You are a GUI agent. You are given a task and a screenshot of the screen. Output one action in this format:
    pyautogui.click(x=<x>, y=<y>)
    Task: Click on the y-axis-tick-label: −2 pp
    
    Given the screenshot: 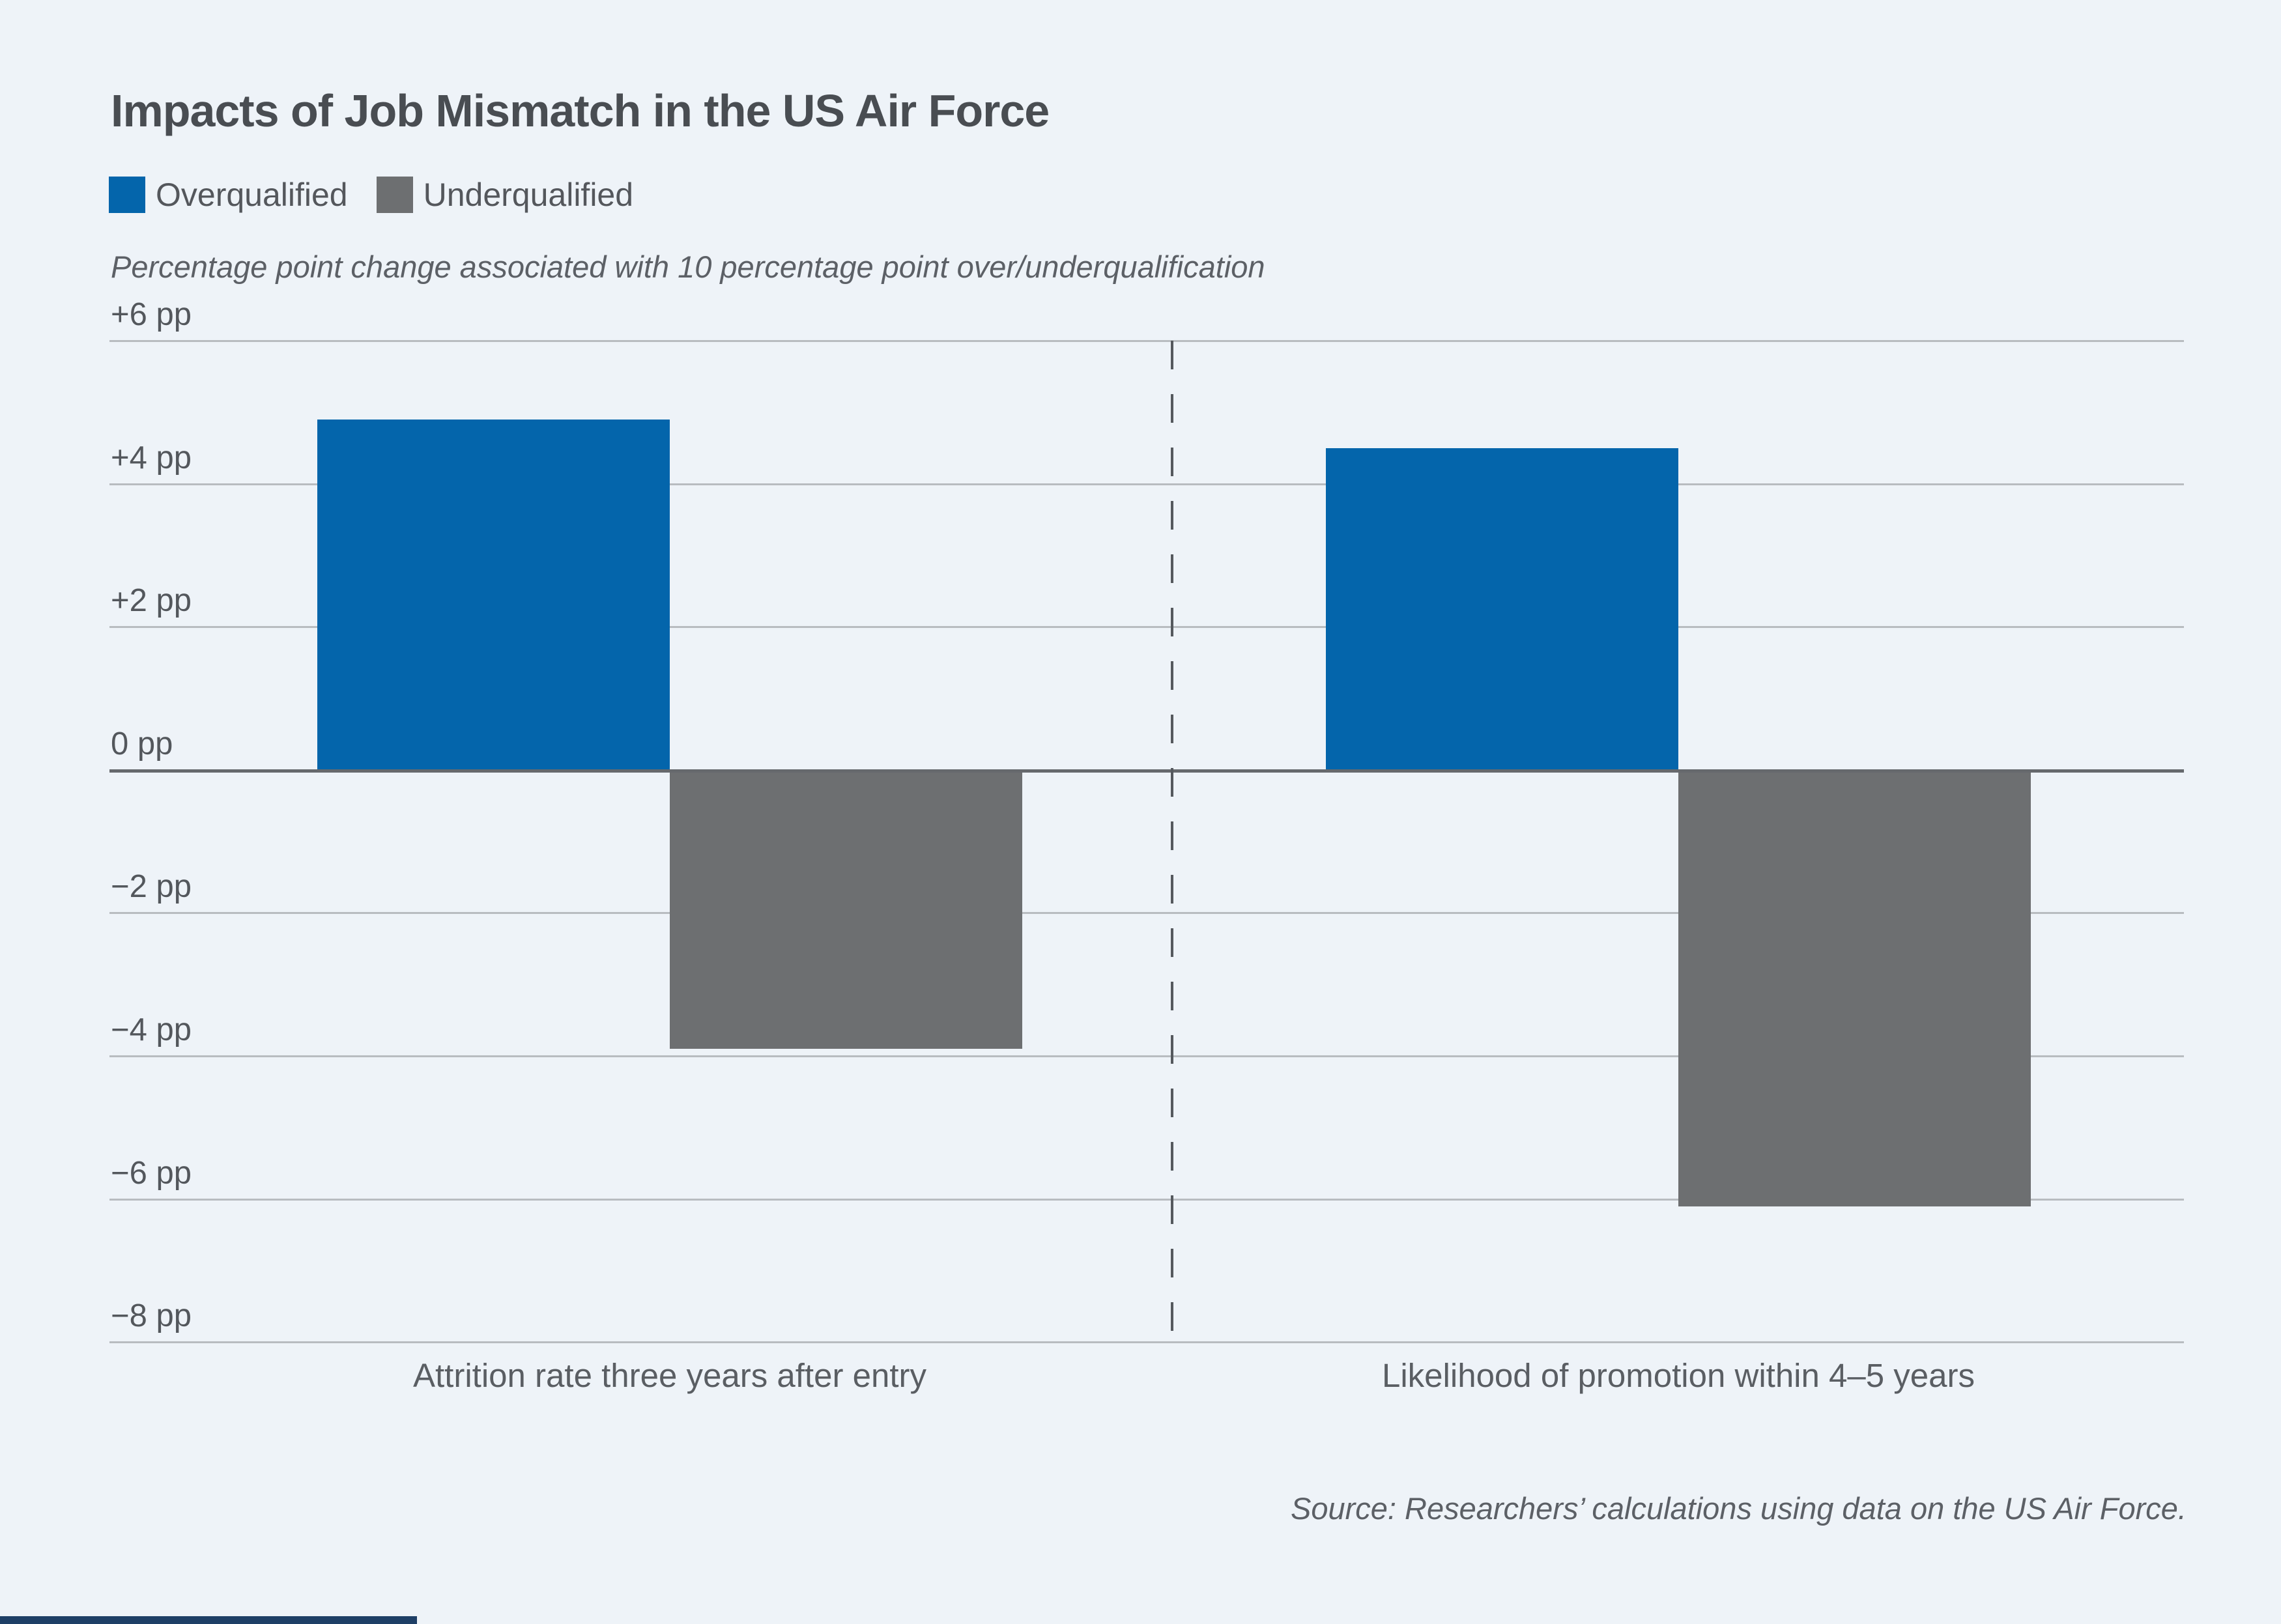 What is the action you would take?
    pyautogui.click(x=151, y=887)
    